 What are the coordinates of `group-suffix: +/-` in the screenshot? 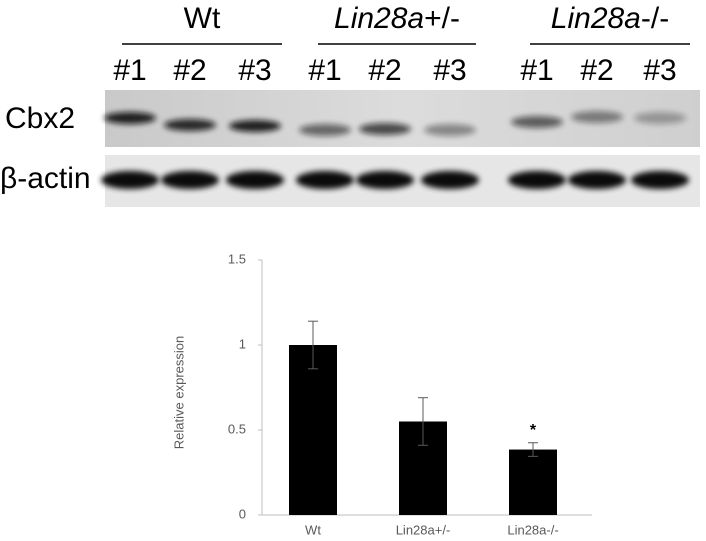 It's located at (442, 18).